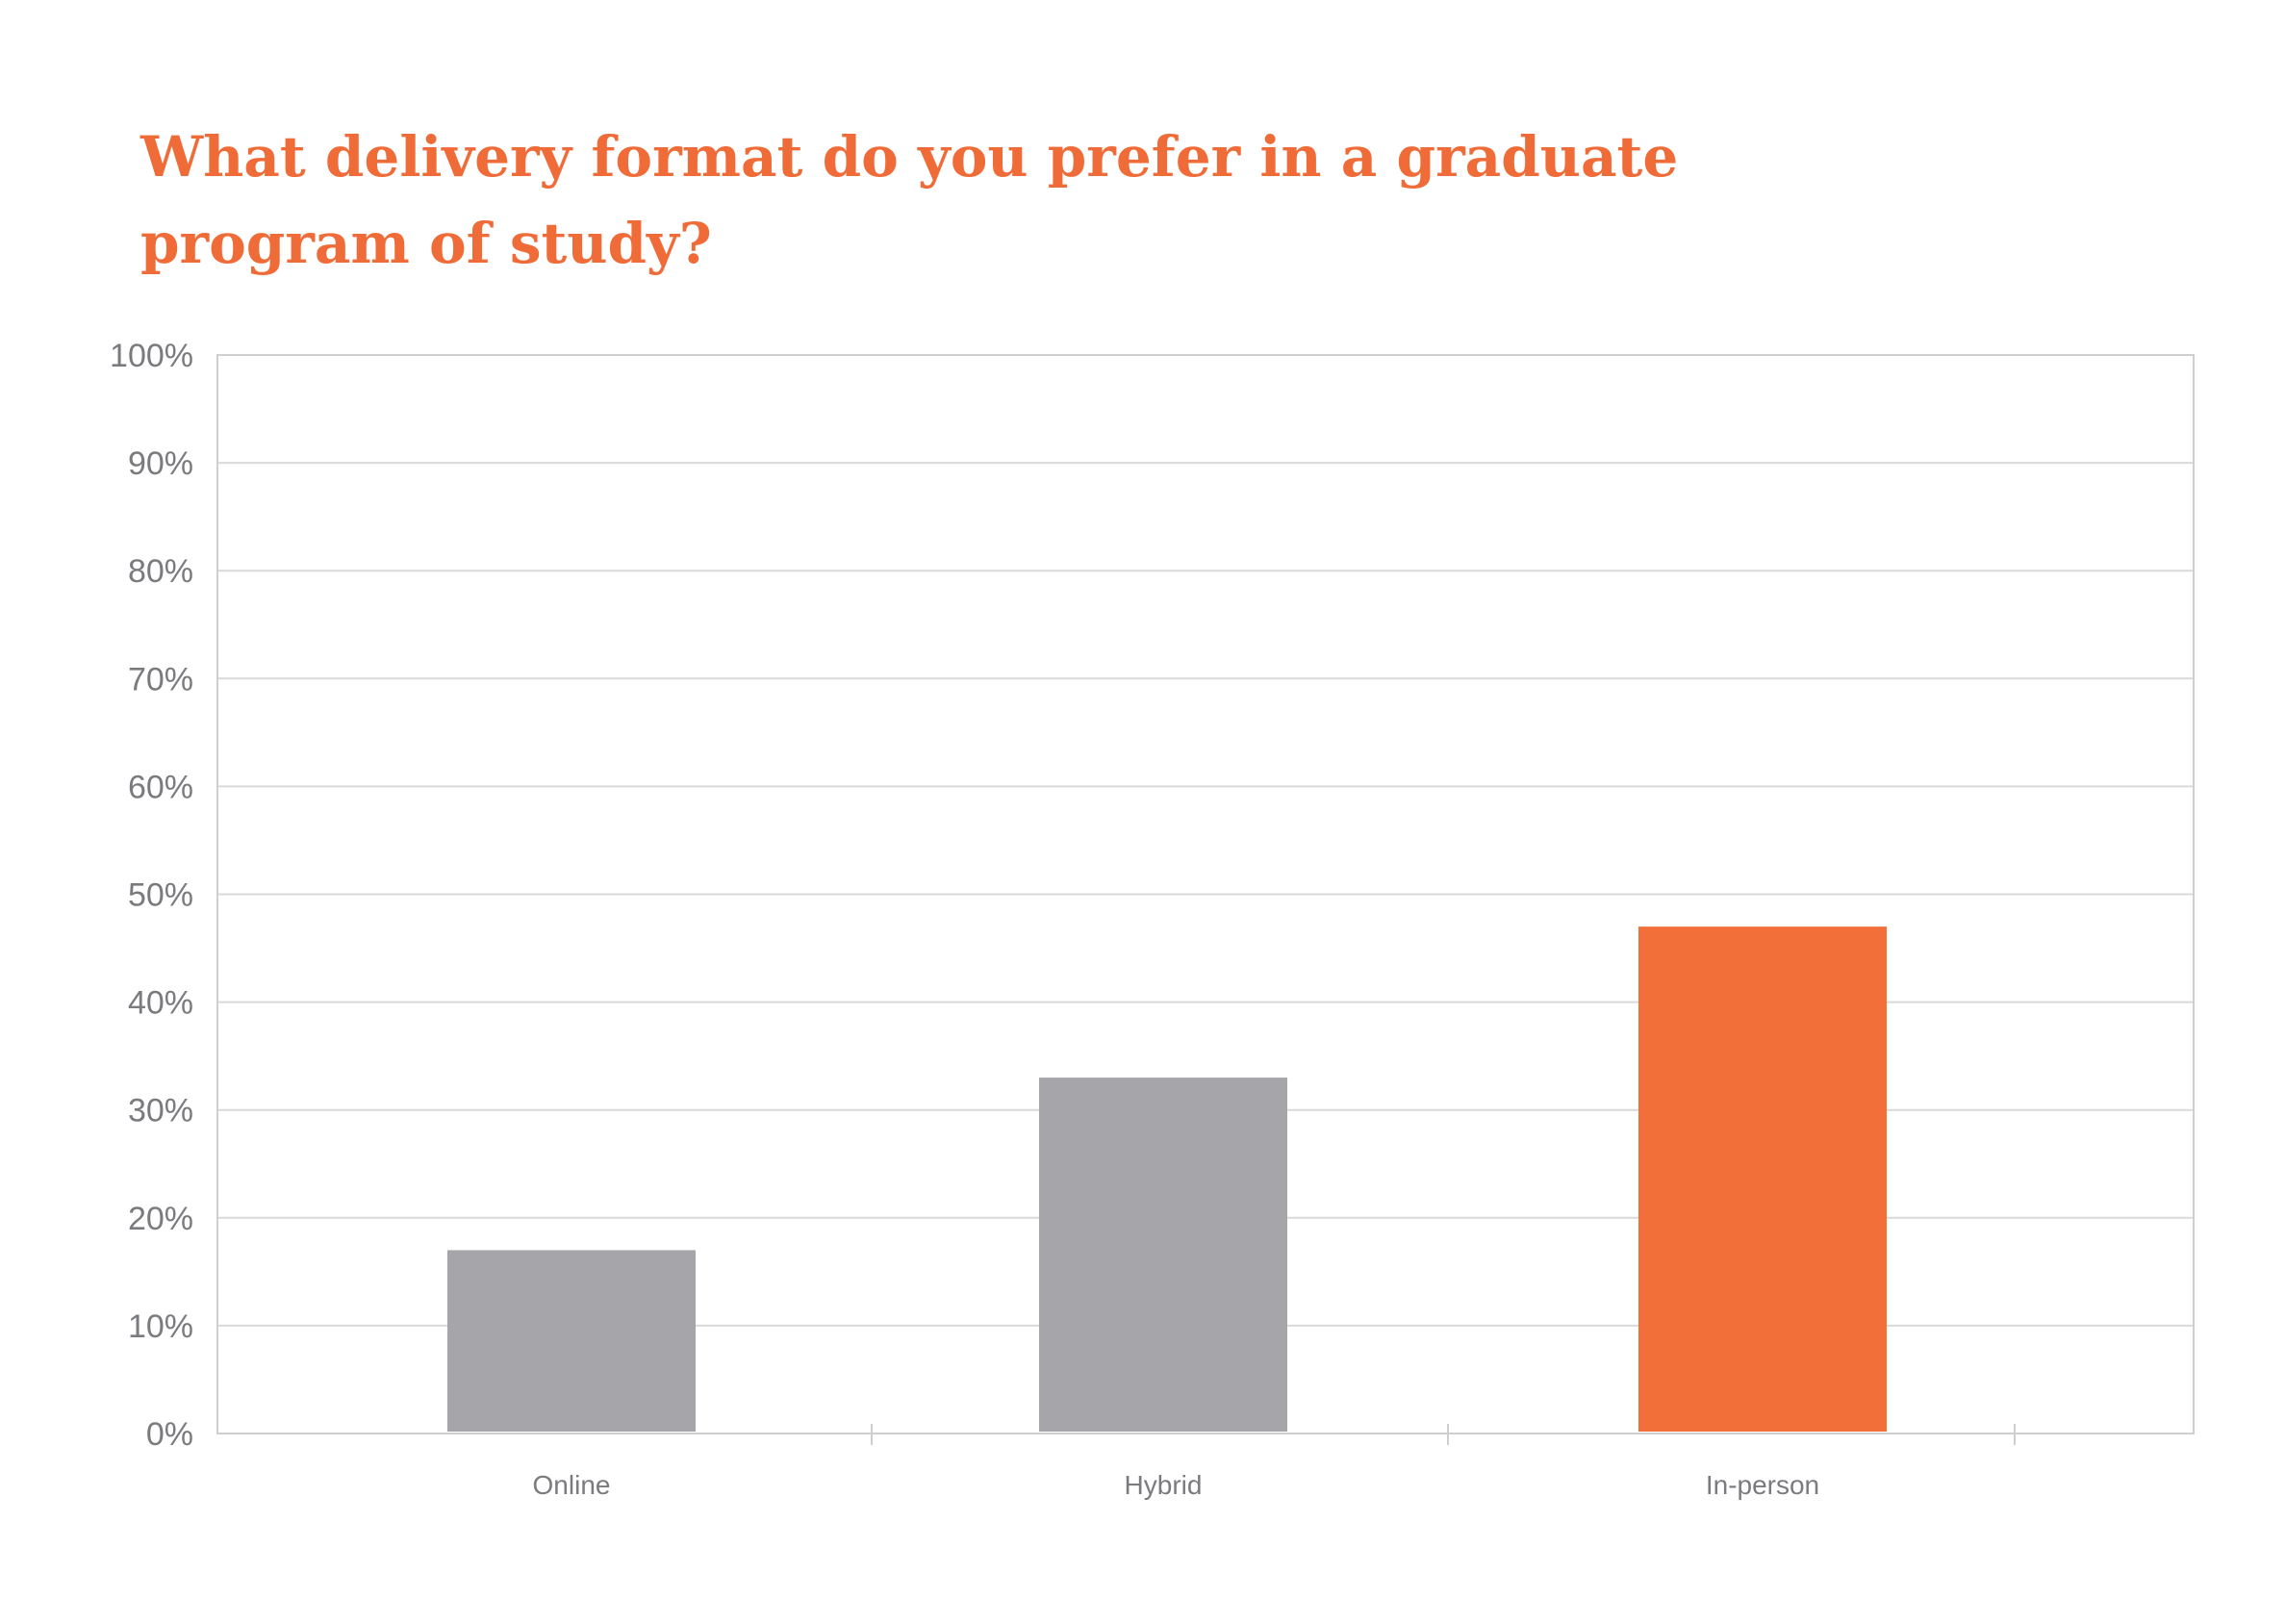  I want to click on bar-online, so click(571, 1341).